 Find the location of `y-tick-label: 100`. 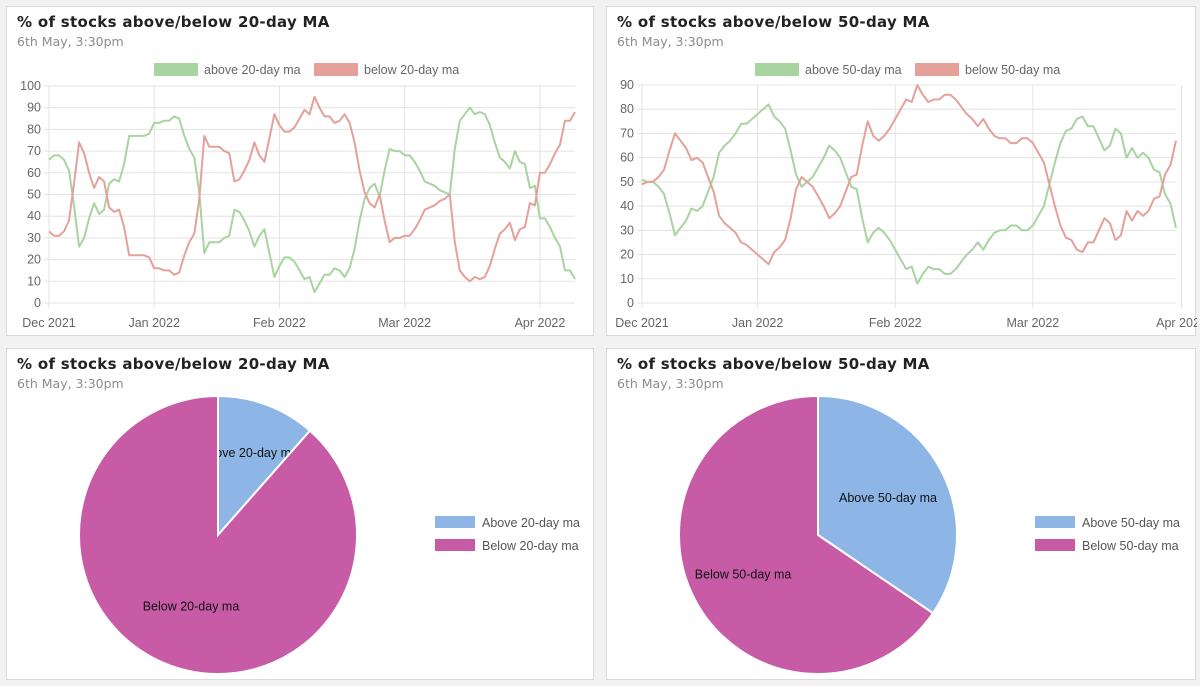

y-tick-label: 100 is located at coordinates (30, 86).